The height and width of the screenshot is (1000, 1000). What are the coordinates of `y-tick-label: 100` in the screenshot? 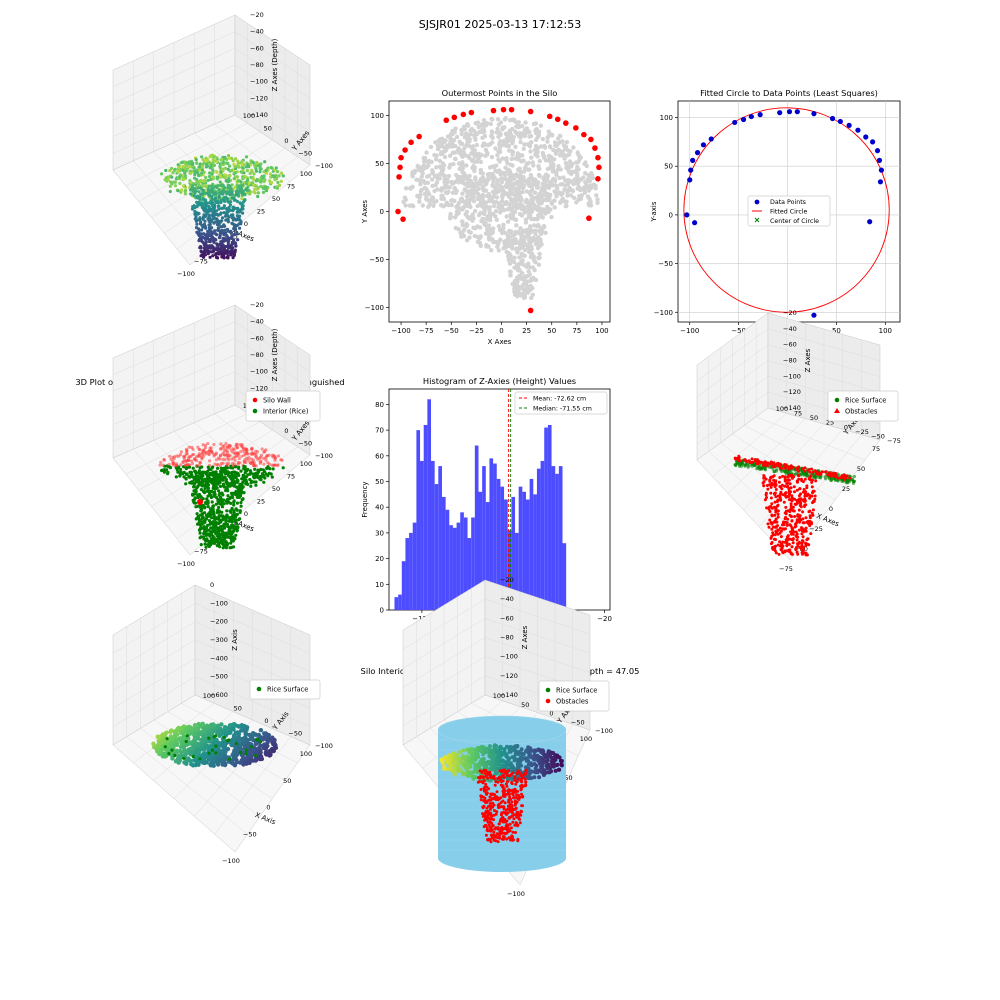 It's located at (209, 696).